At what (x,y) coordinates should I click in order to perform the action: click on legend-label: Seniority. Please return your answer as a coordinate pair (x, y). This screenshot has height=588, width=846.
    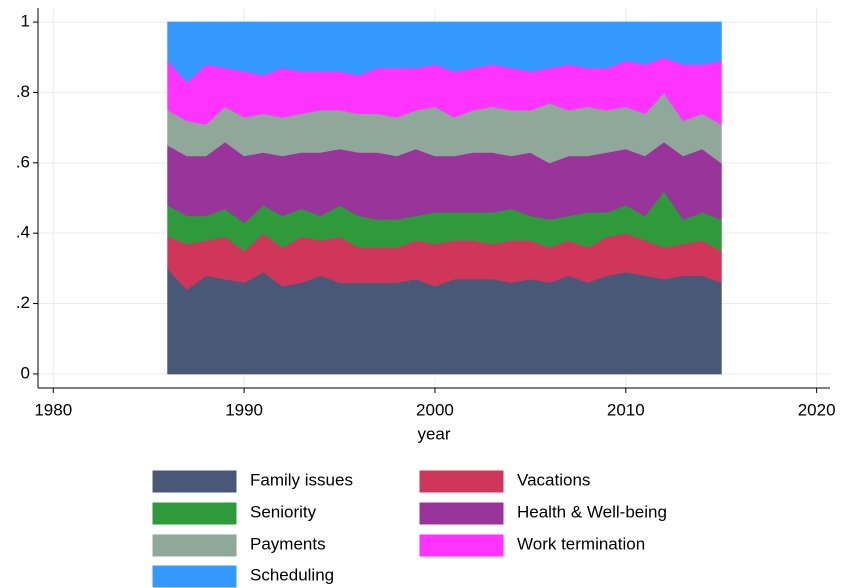
    Looking at the image, I should click on (283, 511).